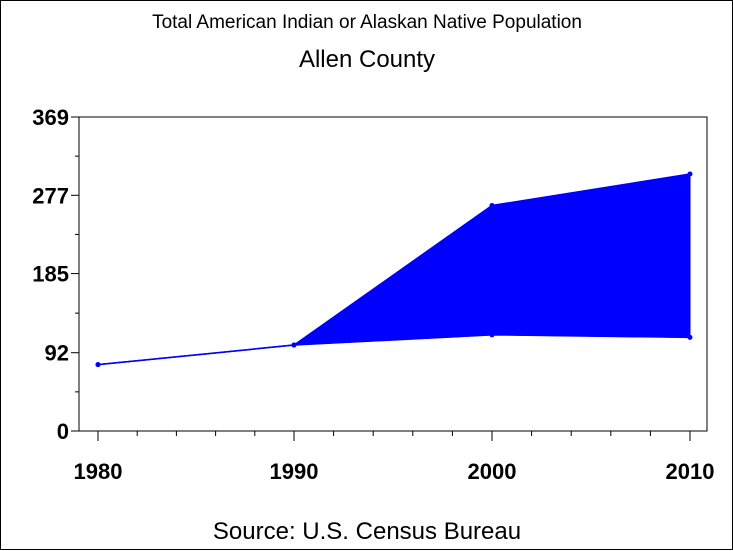 The height and width of the screenshot is (551, 733). I want to click on y-tick-label: 185, so click(50, 274).